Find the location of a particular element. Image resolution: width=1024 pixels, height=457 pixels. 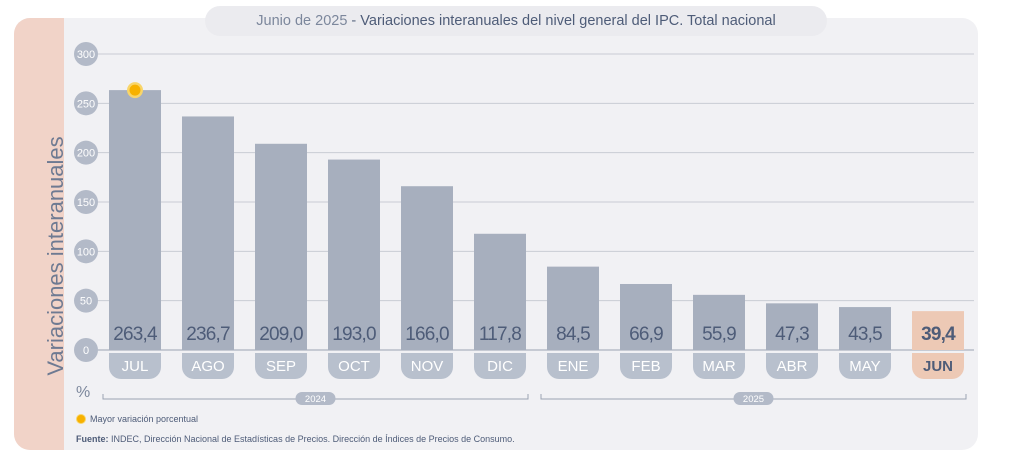

bar-value-label: 55,9 is located at coordinates (719, 334).